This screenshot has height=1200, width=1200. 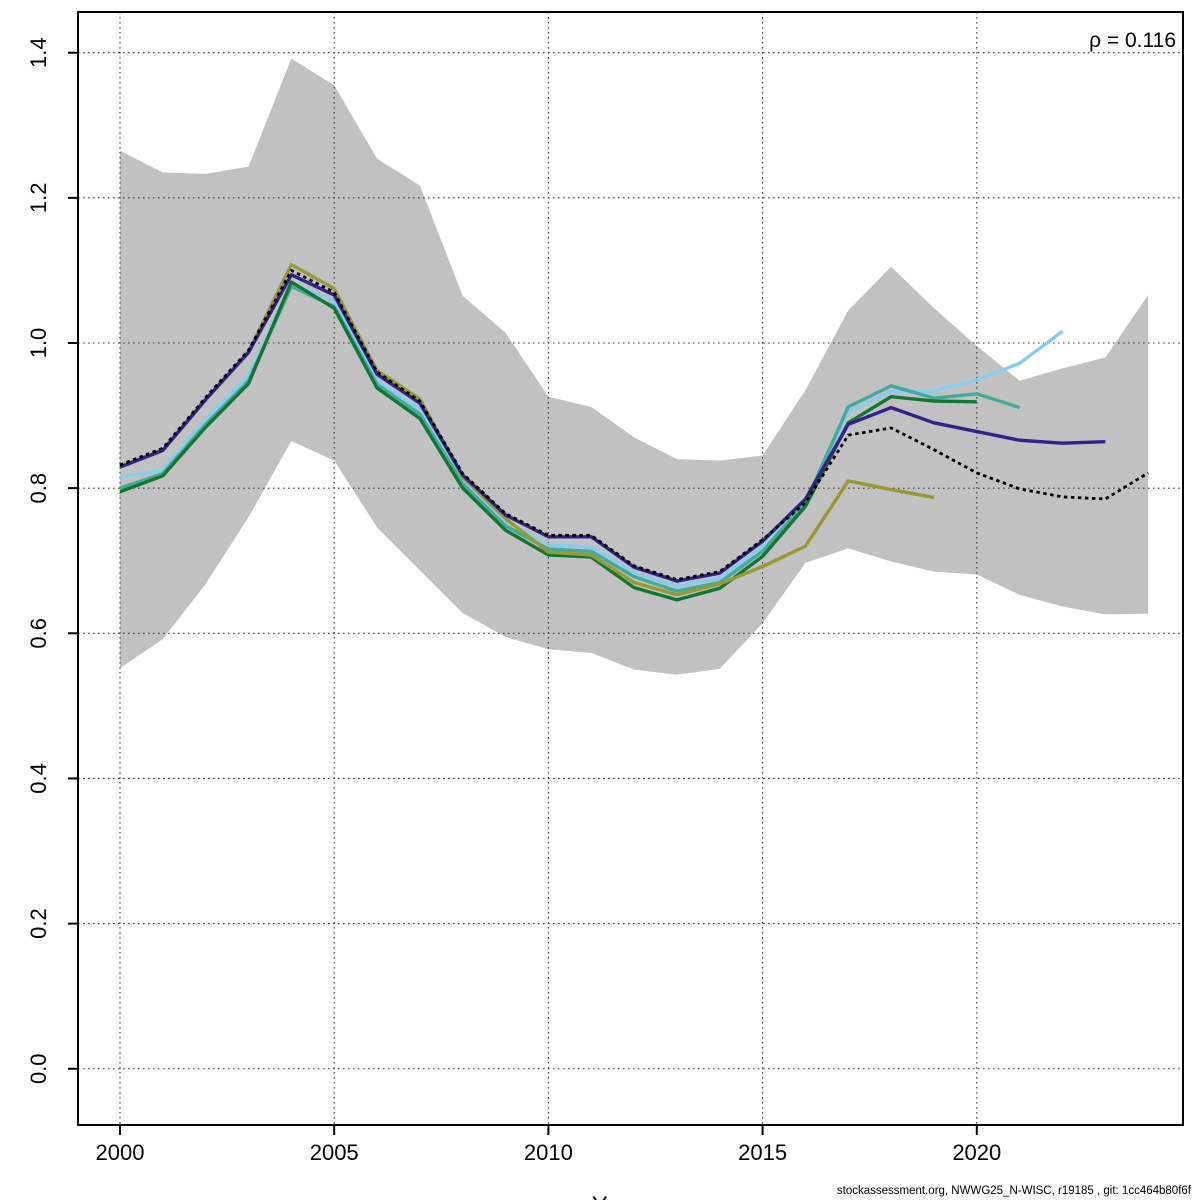 What do you see at coordinates (38, 778) in the screenshot?
I see `y-axis-tick-label: 0.4` at bounding box center [38, 778].